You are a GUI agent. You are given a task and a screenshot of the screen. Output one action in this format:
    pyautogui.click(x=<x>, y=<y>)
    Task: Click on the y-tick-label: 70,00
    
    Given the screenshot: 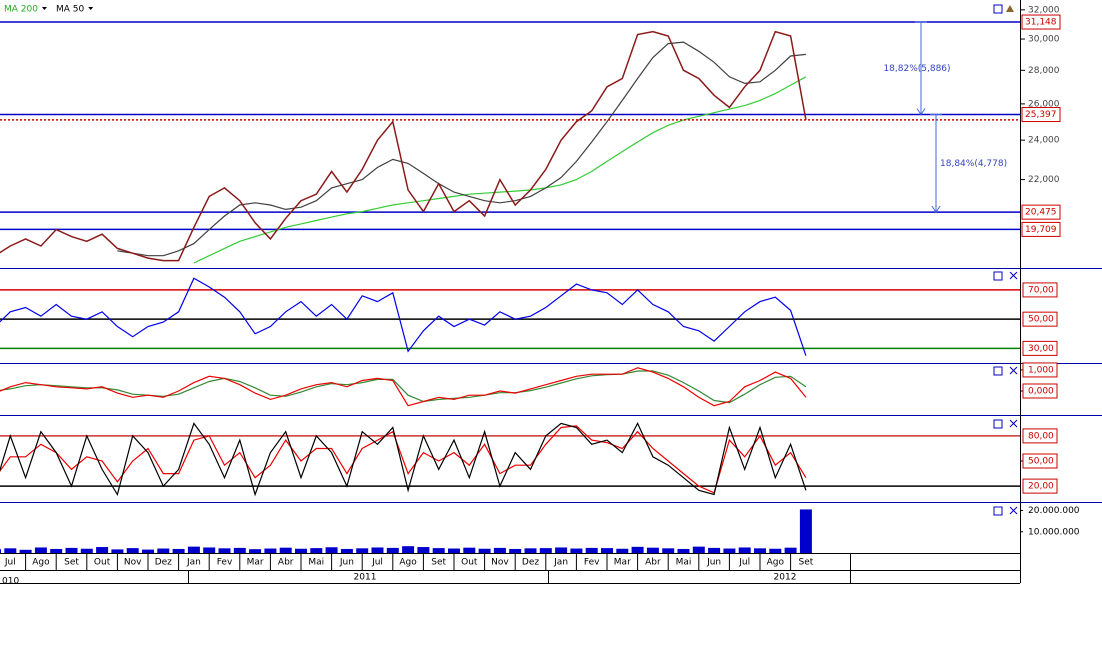 What is the action you would take?
    pyautogui.click(x=1041, y=290)
    